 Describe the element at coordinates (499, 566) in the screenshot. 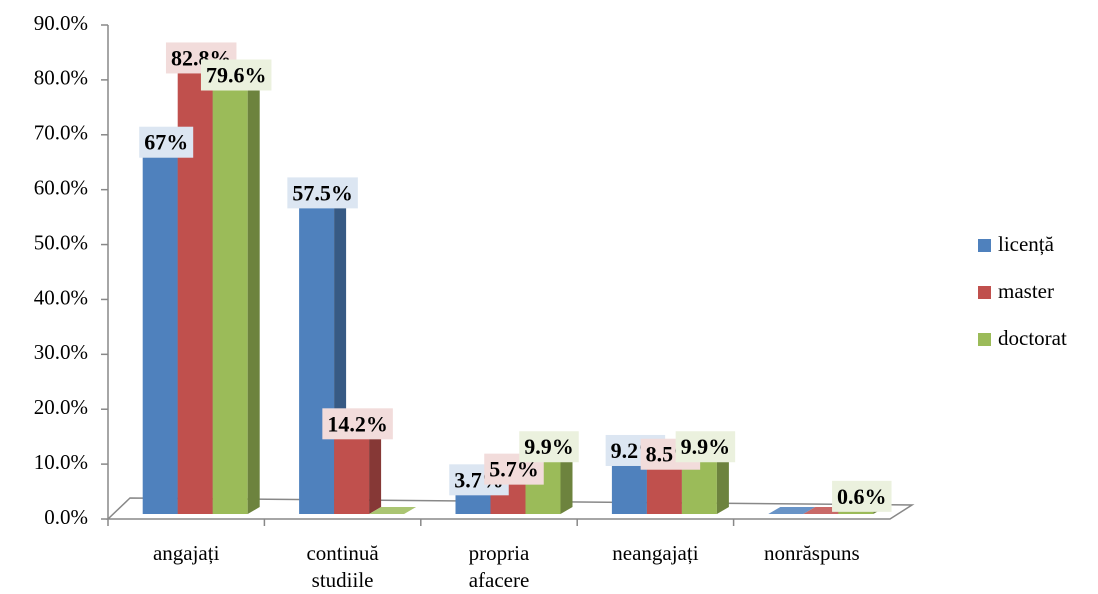

I see `x-tick-label: propria afacere` at that location.